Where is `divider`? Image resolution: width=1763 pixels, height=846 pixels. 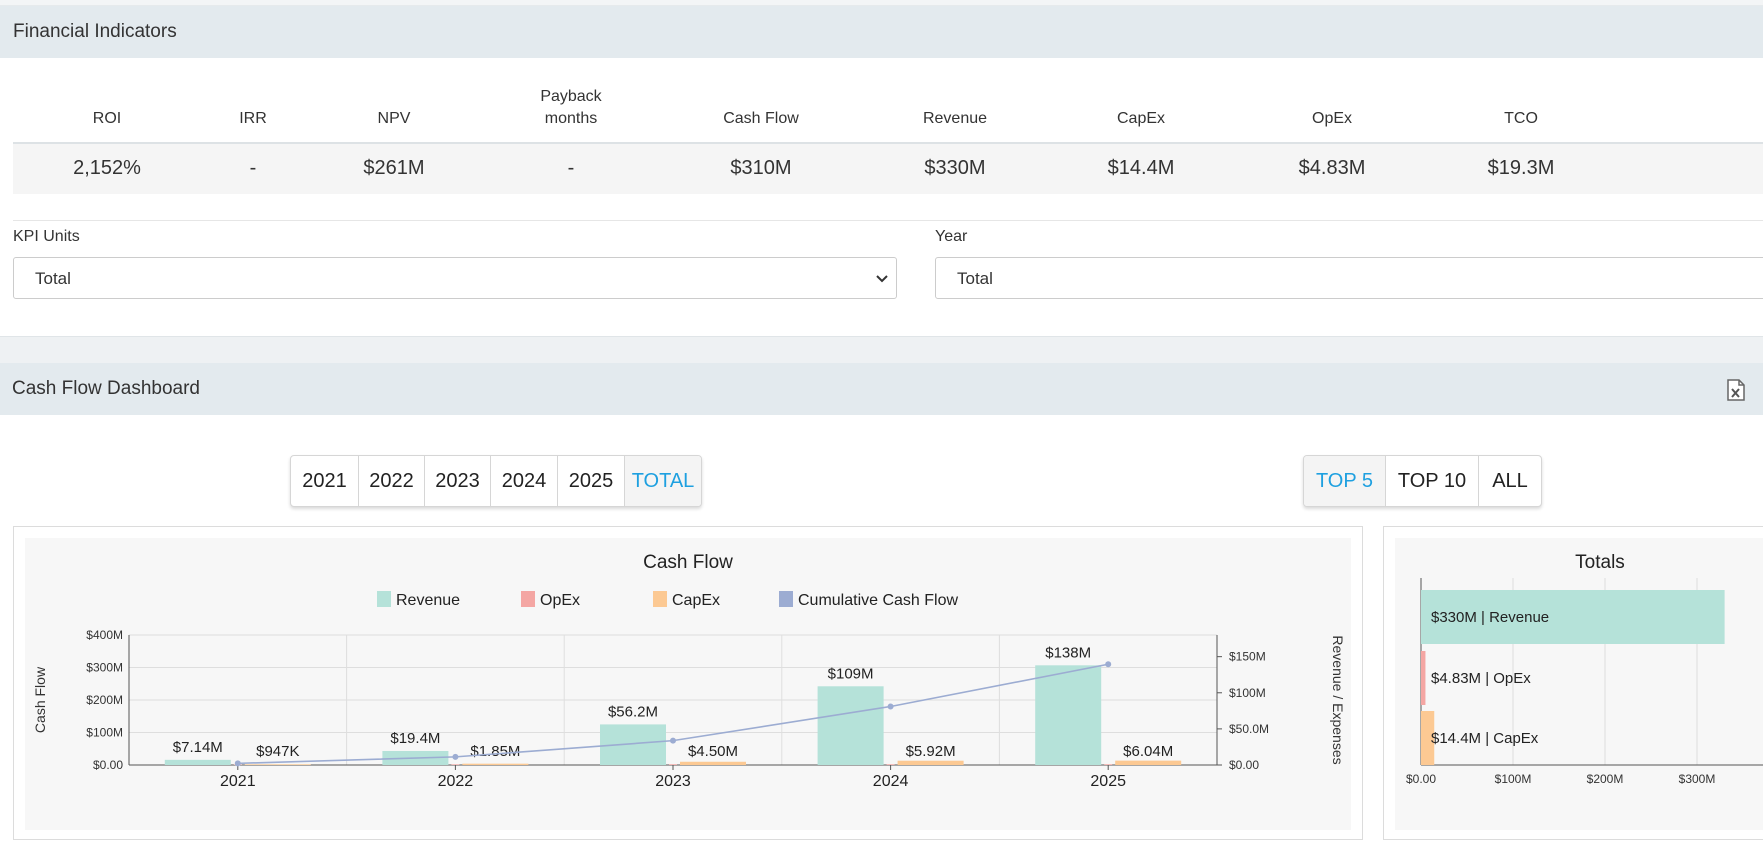
divider is located at coordinates (888, 220).